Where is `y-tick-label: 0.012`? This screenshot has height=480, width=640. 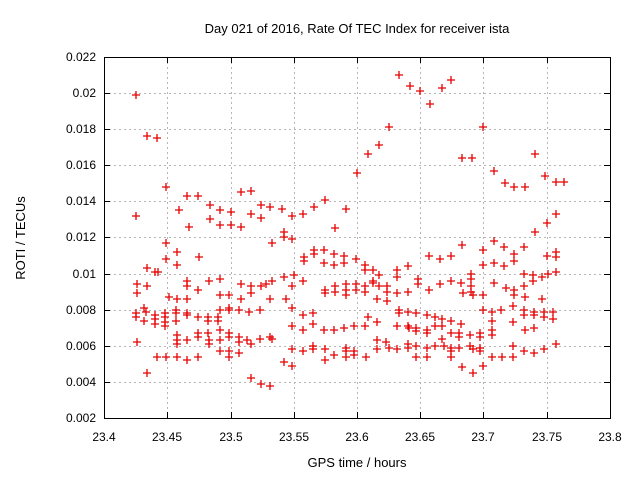
y-tick-label: 0.012 is located at coordinates (81, 237).